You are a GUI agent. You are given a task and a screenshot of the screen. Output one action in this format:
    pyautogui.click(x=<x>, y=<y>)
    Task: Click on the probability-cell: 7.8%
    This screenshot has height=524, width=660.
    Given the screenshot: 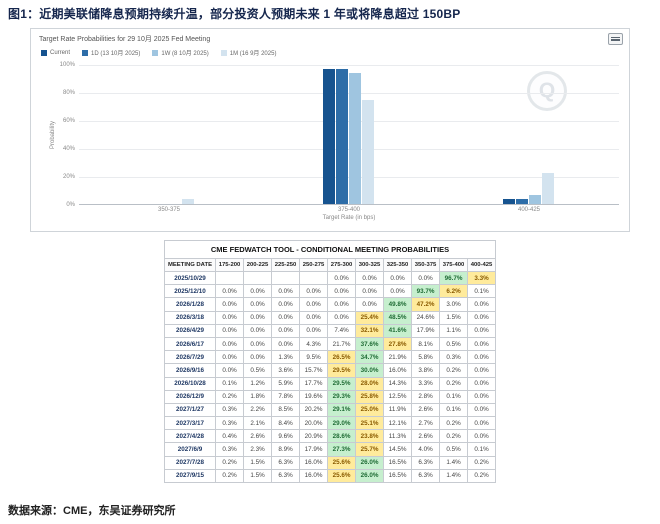 What is the action you would take?
    pyautogui.click(x=285, y=396)
    